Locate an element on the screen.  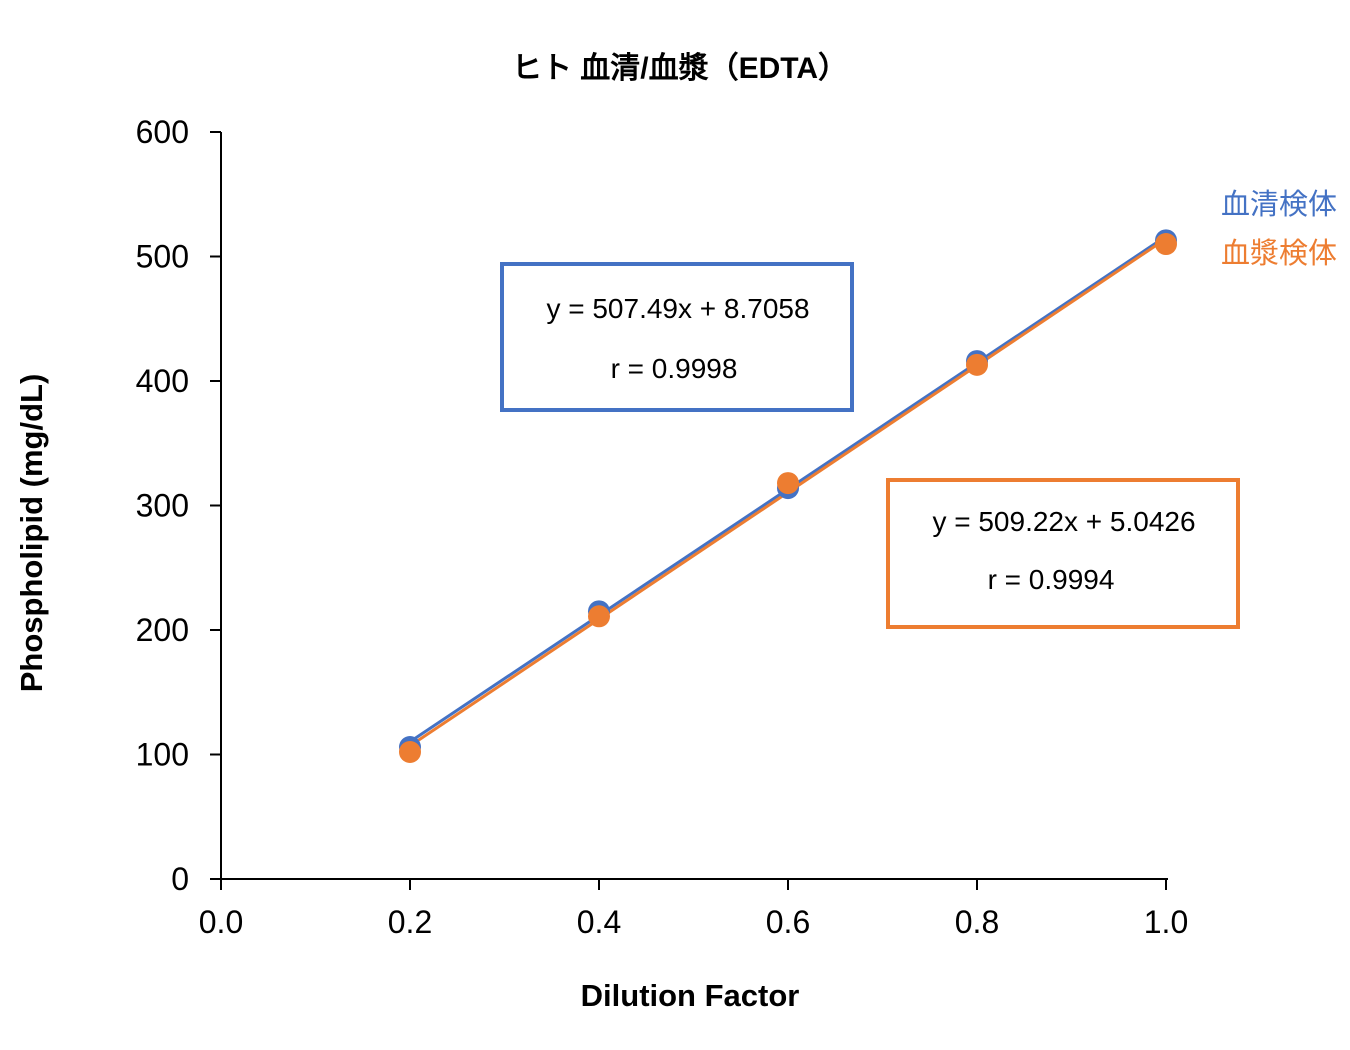
y-tick-label: 0 is located at coordinates (180, 879).